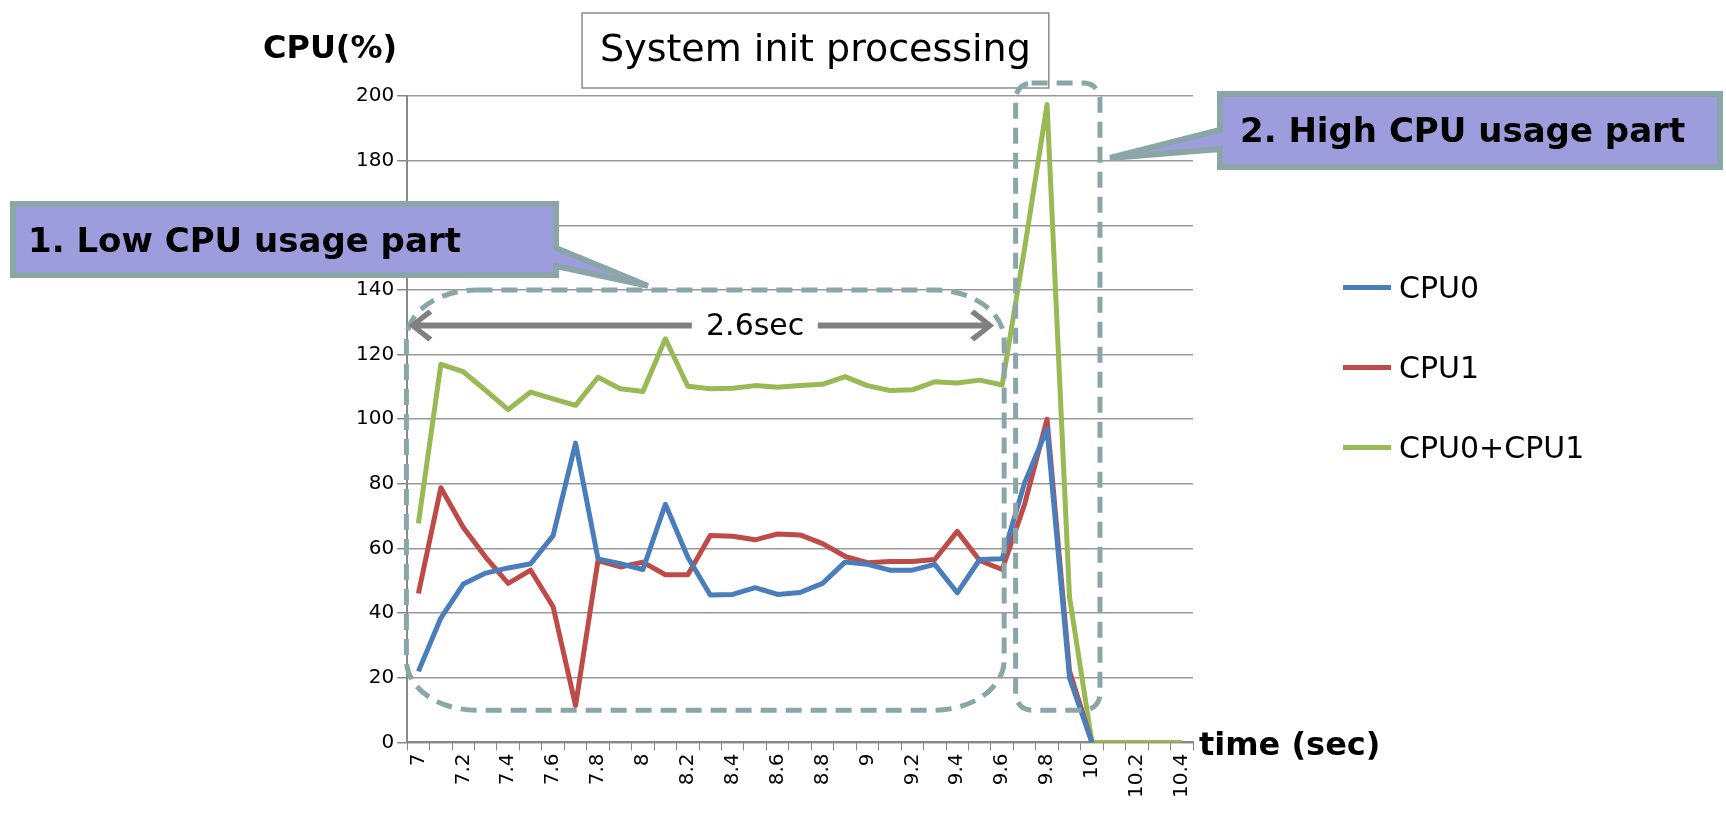 This screenshot has height=813, width=1726. I want to click on x-tick-label: 8.4, so click(730, 769).